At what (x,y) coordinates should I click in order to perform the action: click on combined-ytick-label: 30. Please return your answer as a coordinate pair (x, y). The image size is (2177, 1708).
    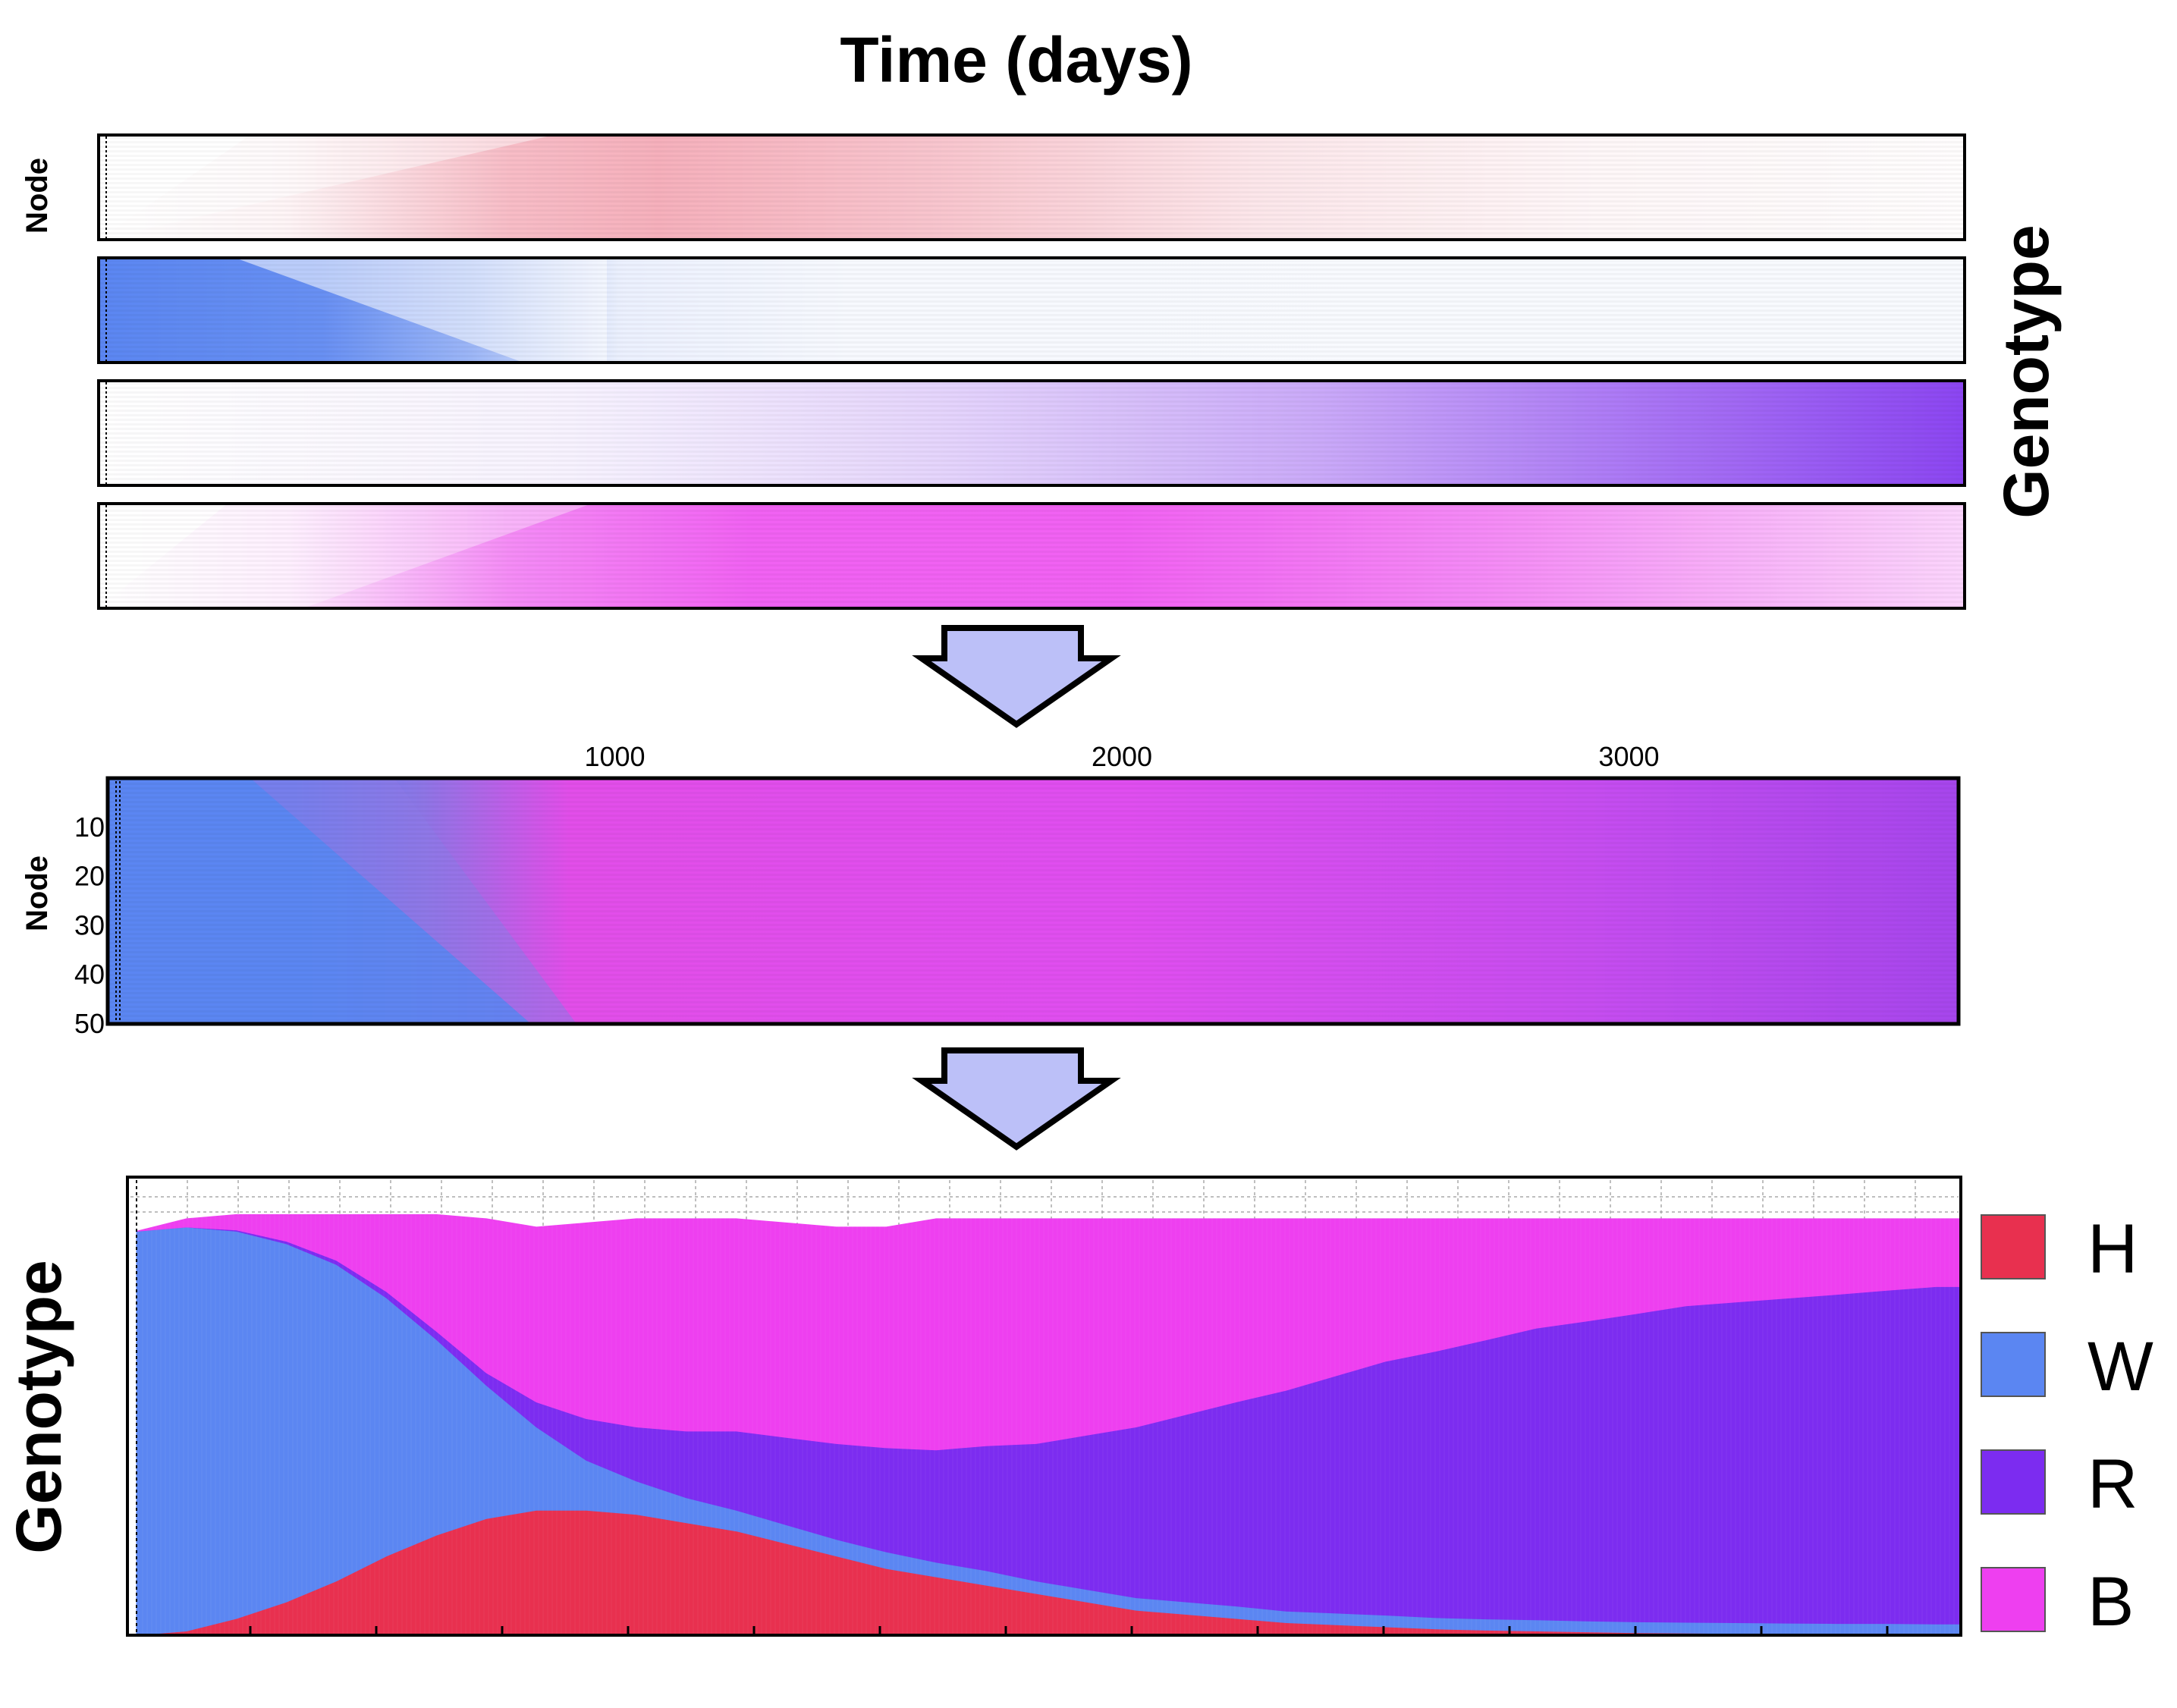
    Looking at the image, I should click on (89, 924).